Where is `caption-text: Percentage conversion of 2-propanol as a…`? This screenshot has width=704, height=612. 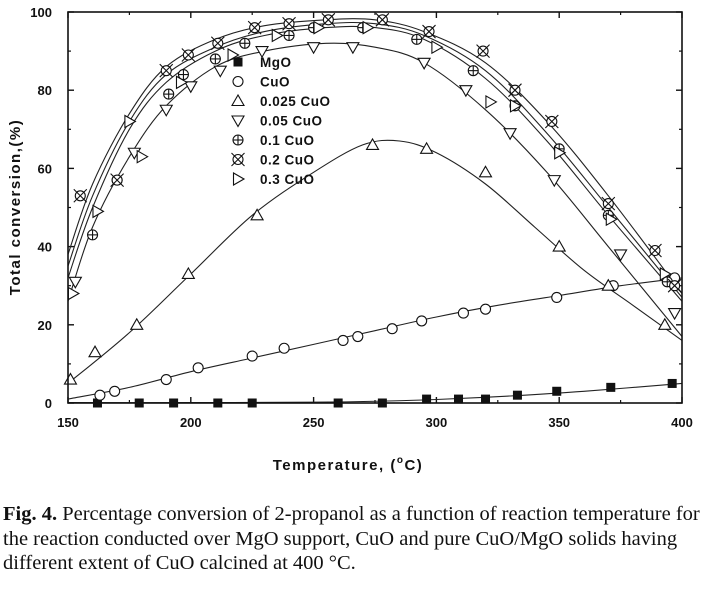 caption-text: Percentage conversion of 2-propanol as a… is located at coordinates (351, 538).